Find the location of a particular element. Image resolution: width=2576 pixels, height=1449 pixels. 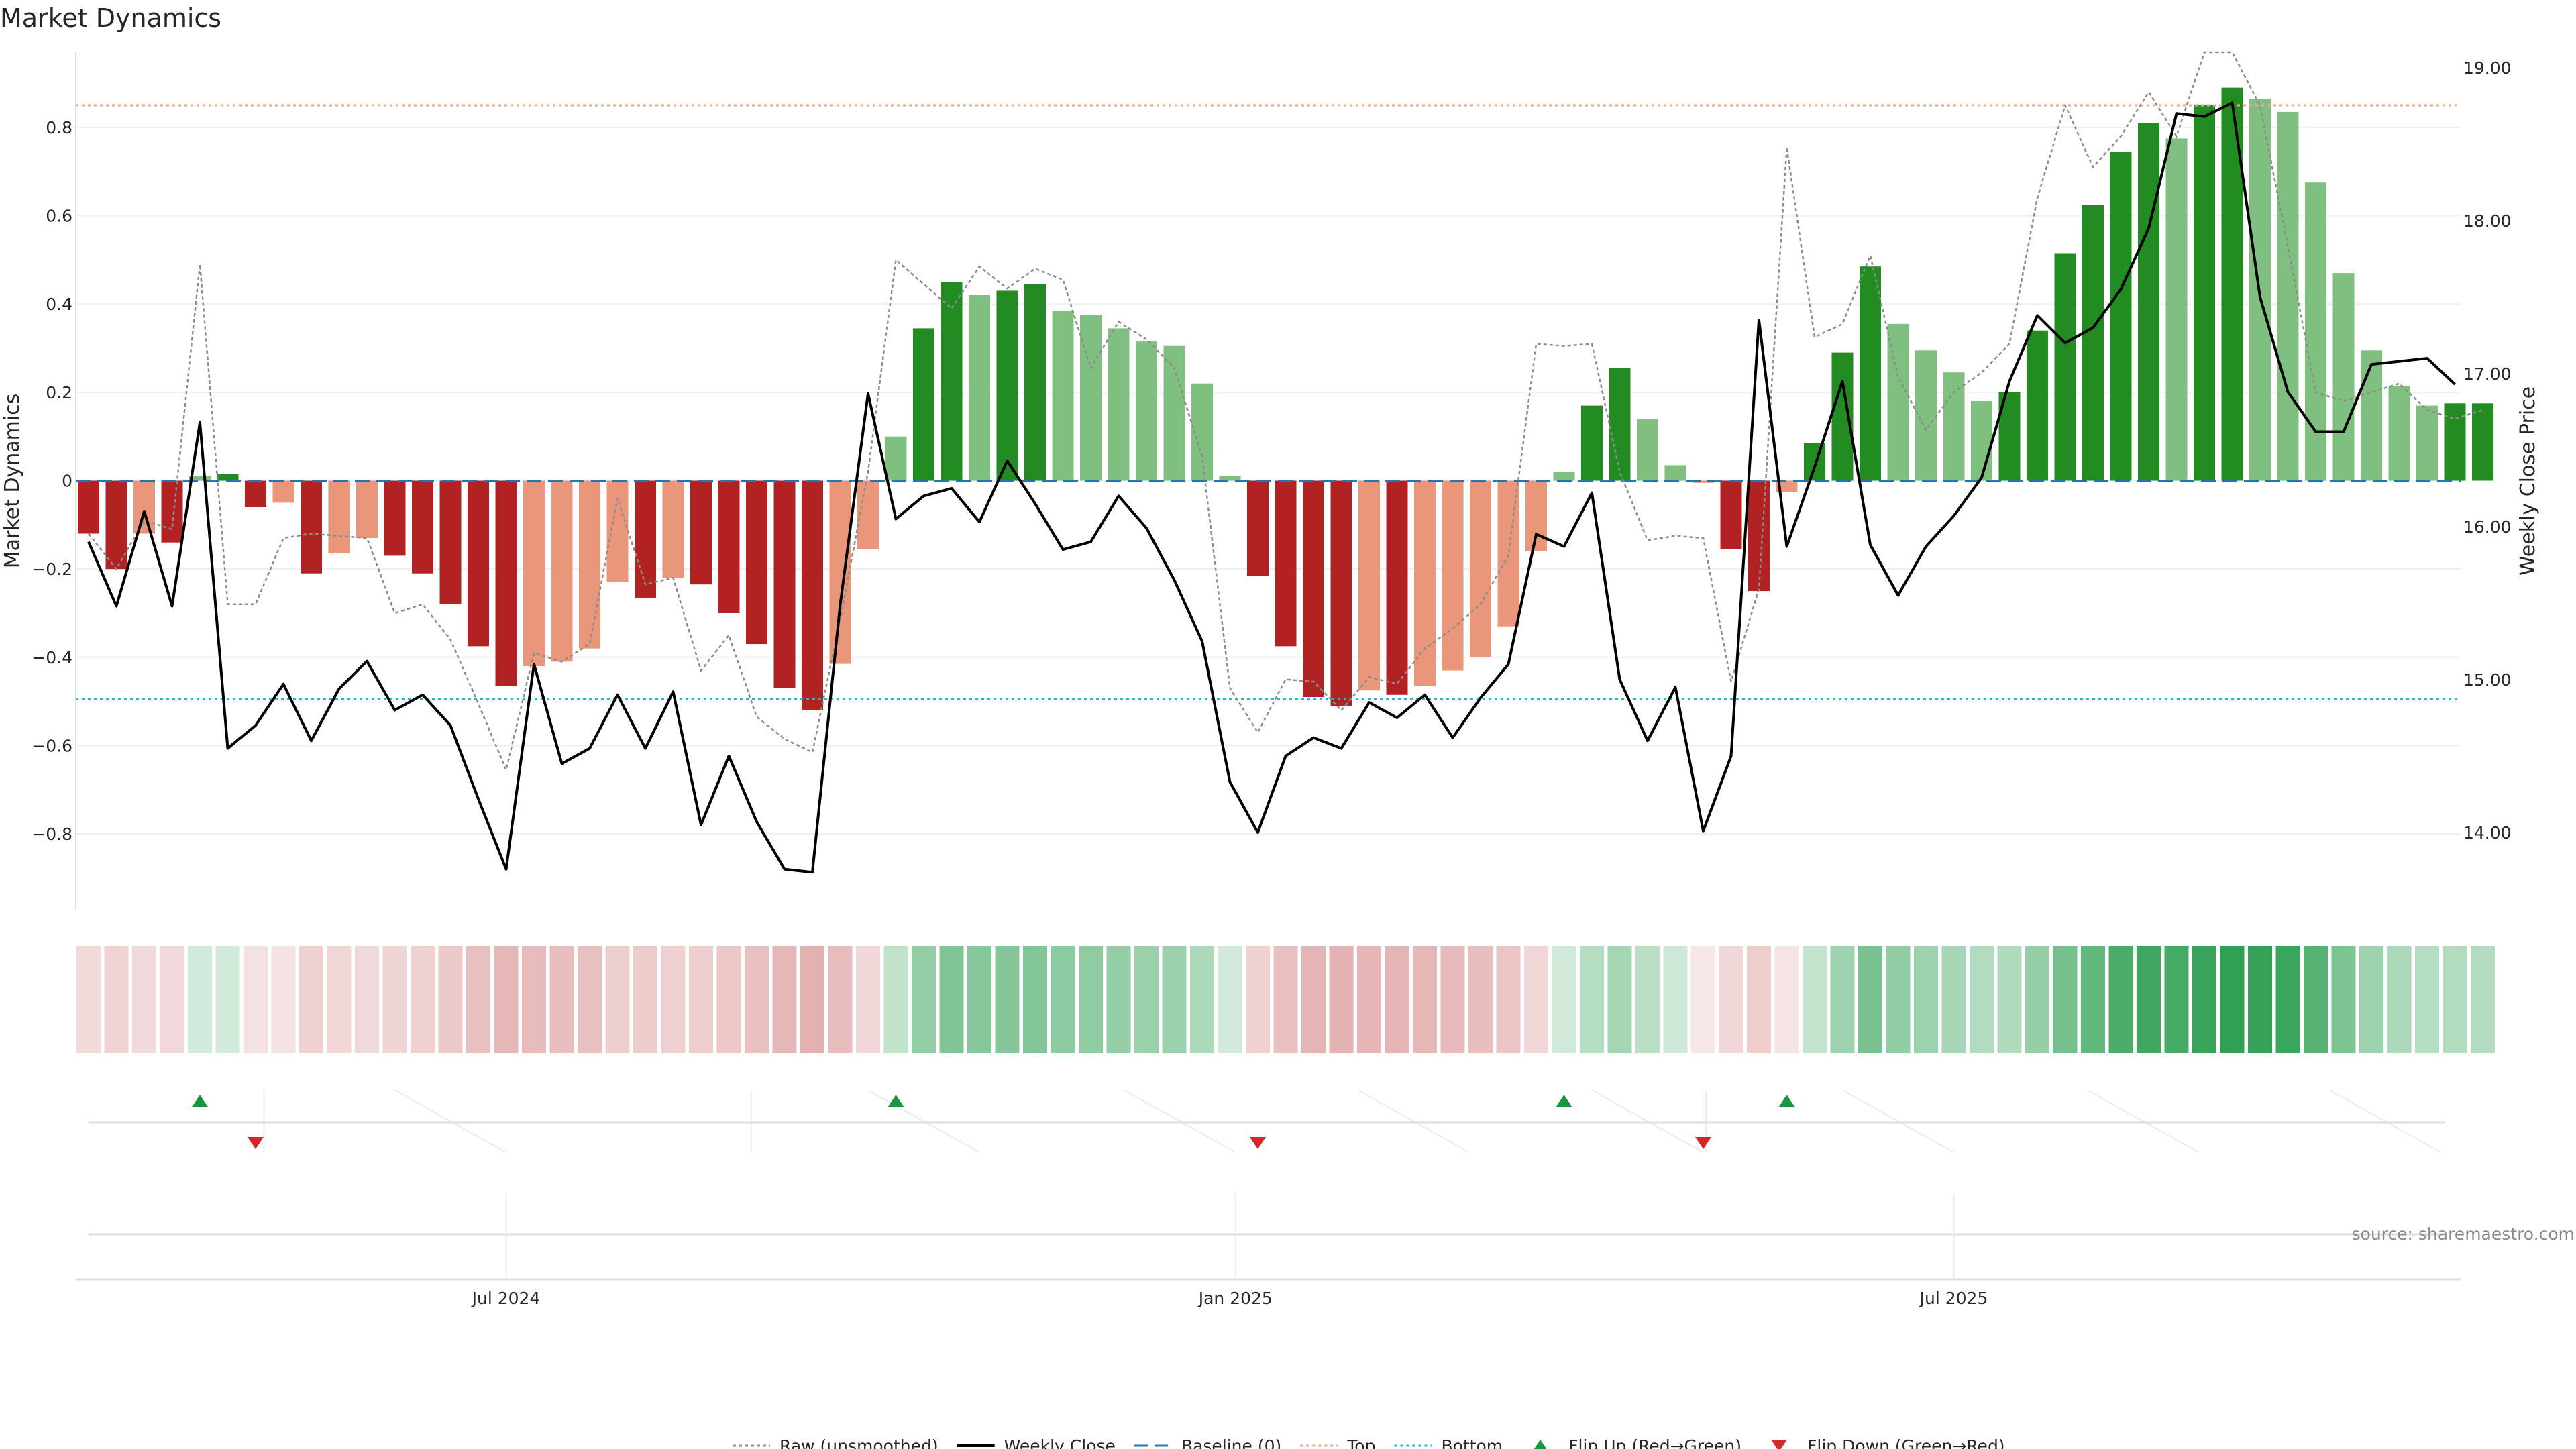

right-tick-label: 19.00 is located at coordinates (2487, 68).